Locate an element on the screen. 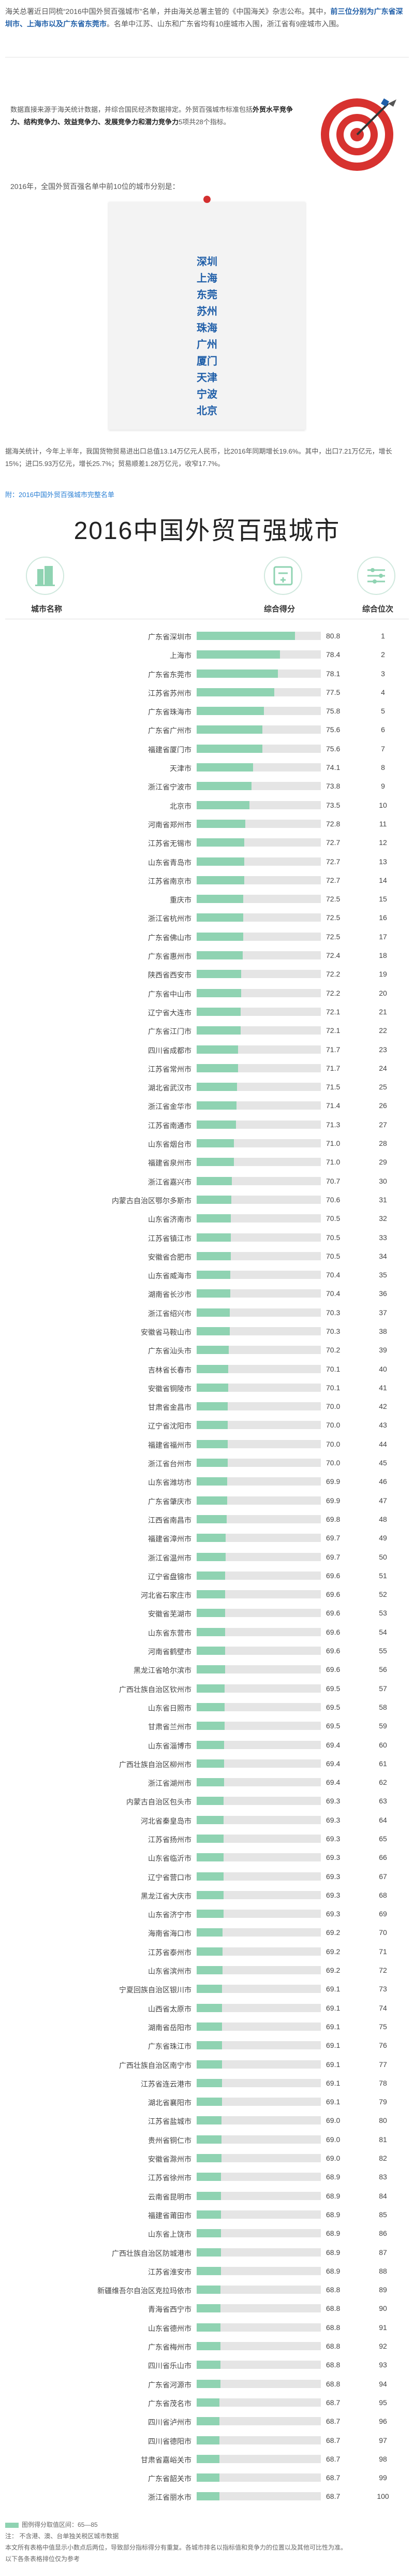 The width and height of the screenshot is (414, 2576). rank-value: 47 is located at coordinates (383, 1500).